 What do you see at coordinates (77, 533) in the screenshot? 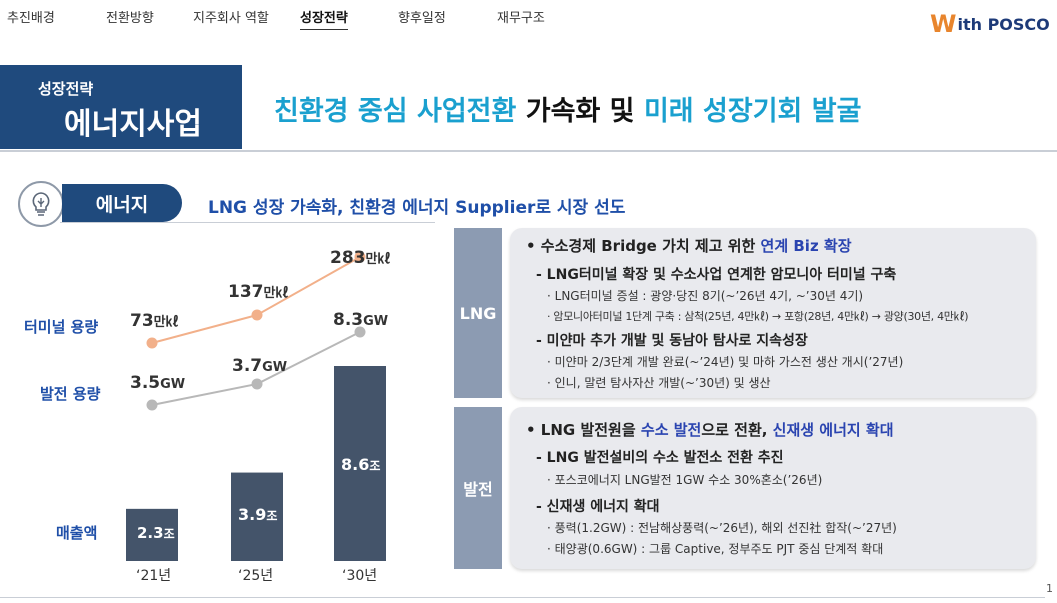
I see `sales-label: 매출액` at bounding box center [77, 533].